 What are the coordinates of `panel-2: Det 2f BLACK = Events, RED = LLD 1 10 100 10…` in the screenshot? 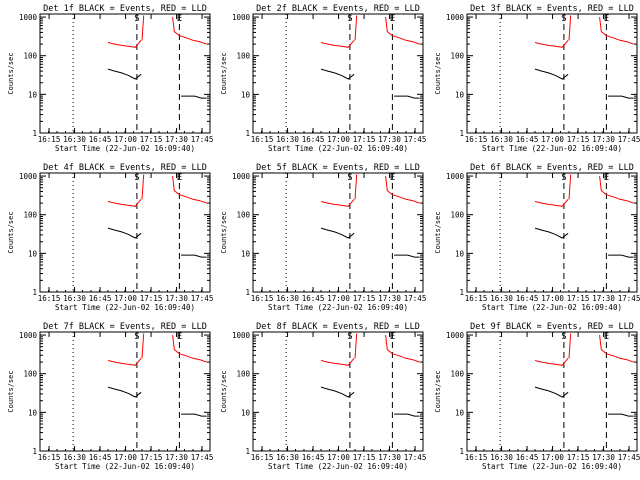 It's located at (323, 78).